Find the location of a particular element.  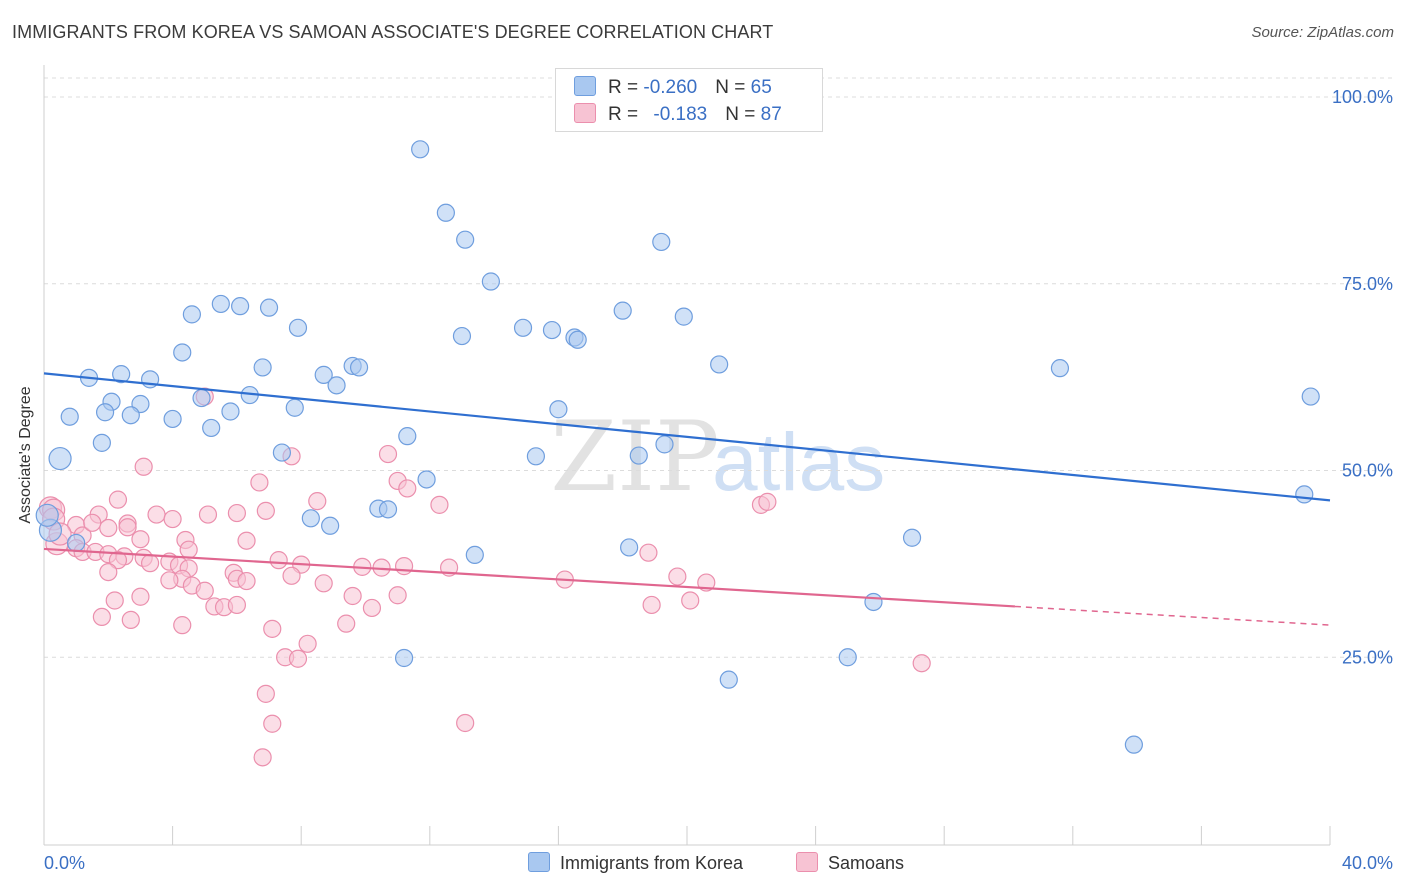

bottom-legend-samoa-label: Samoans is located at coordinates (866, 863).